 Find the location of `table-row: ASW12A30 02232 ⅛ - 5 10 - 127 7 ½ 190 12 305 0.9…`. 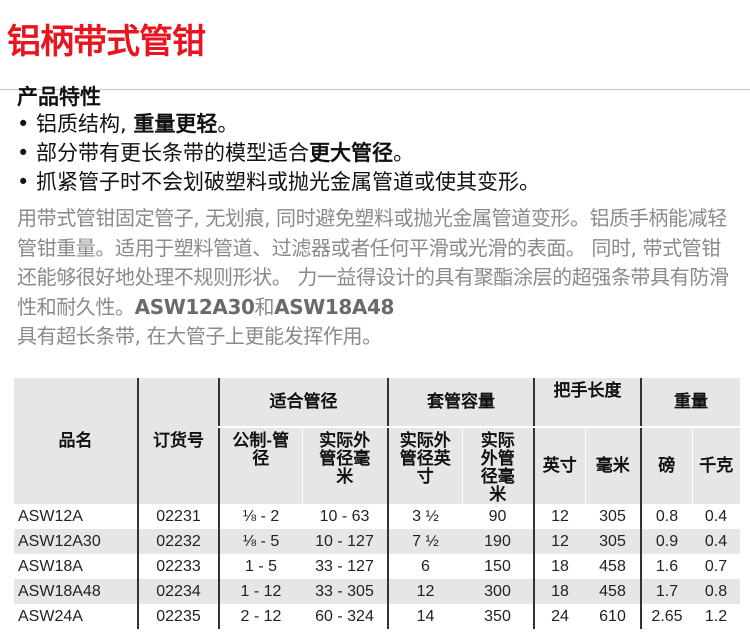

table-row: ASW12A30 02232 ⅛ - 5 10 - 127 7 ½ 190 12 305 0.9… is located at coordinates (377, 541).